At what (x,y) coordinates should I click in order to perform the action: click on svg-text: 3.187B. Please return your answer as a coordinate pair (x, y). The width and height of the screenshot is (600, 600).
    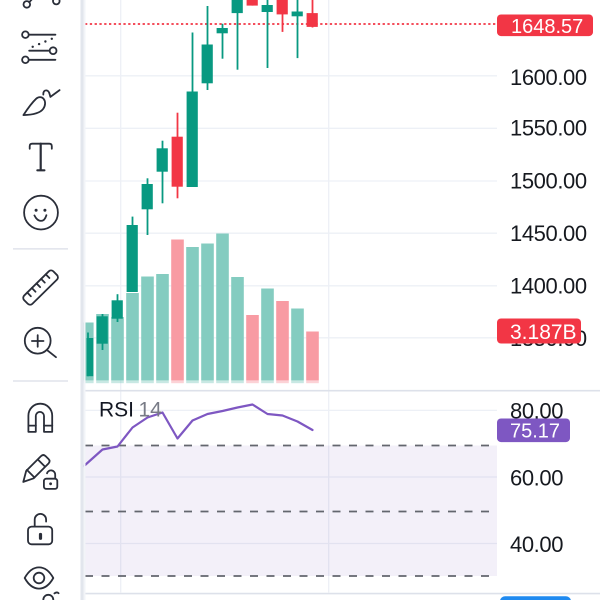
    Looking at the image, I should click on (543, 332).